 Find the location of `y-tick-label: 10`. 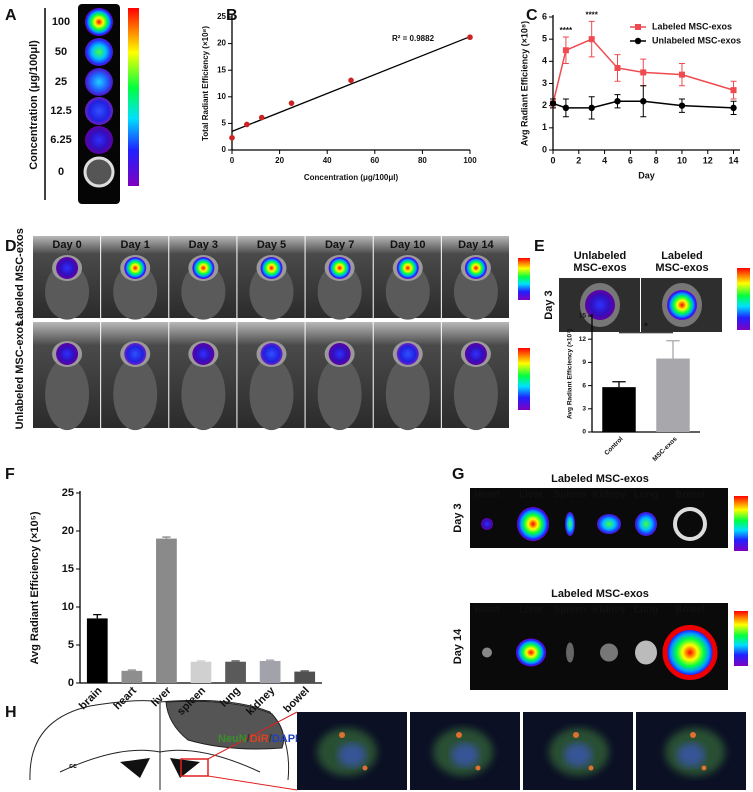

y-tick-label: 10 is located at coordinates (68, 607).